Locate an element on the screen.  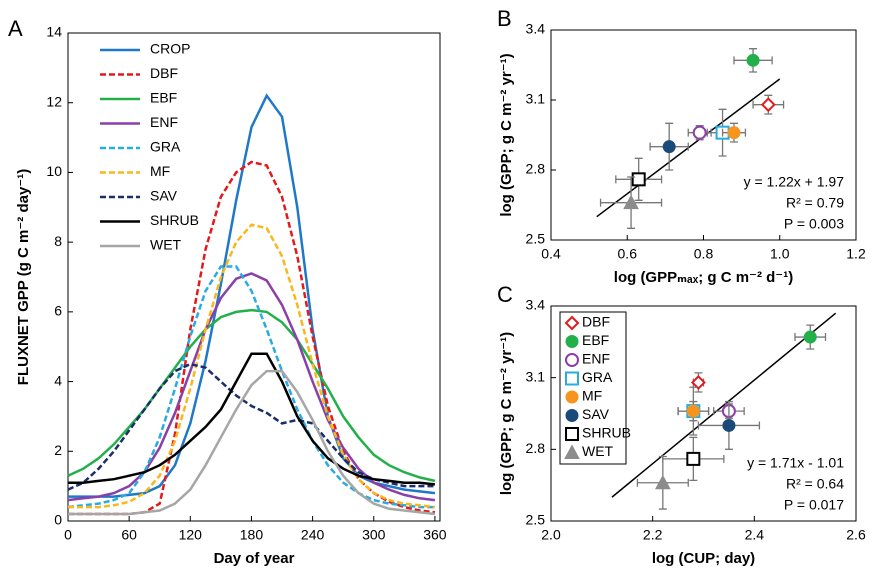
x-axis-label: Day of year is located at coordinates (254, 558).